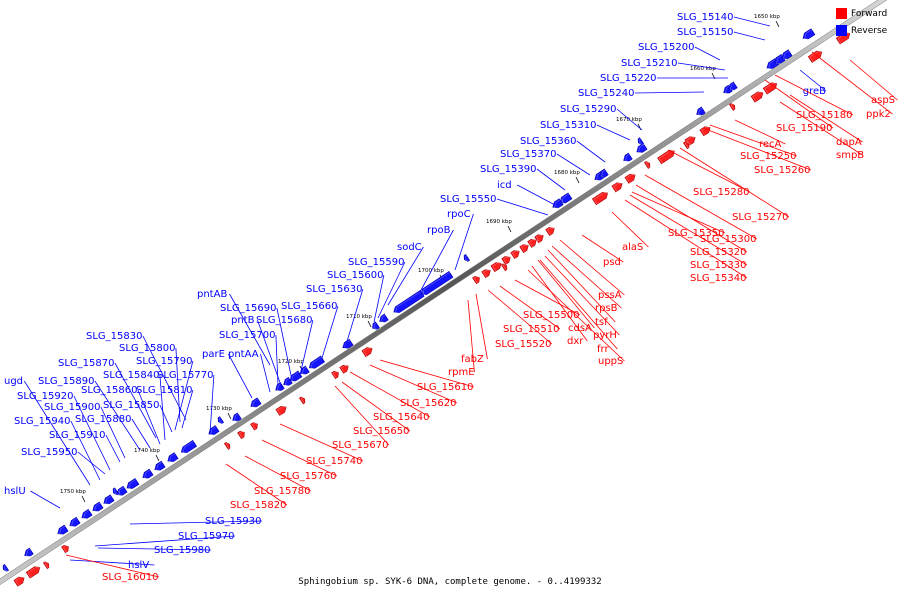 The height and width of the screenshot is (600, 900). I want to click on forward-gene-label: SLG_15500, so click(551, 315).